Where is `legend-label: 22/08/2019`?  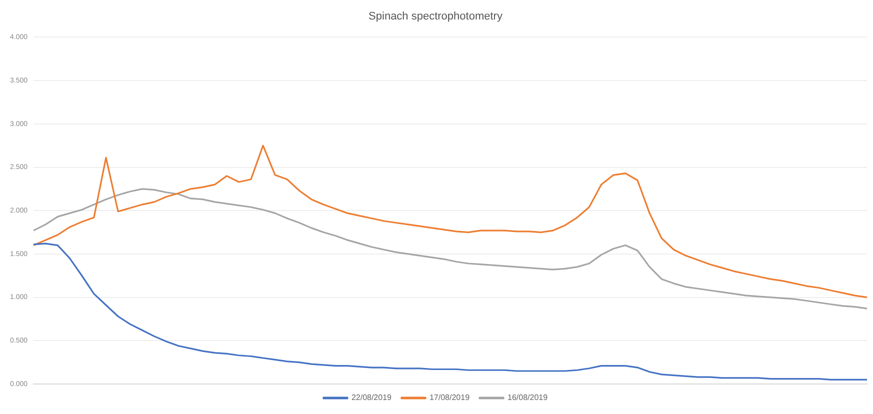
legend-label: 22/08/2019 is located at coordinates (371, 397).